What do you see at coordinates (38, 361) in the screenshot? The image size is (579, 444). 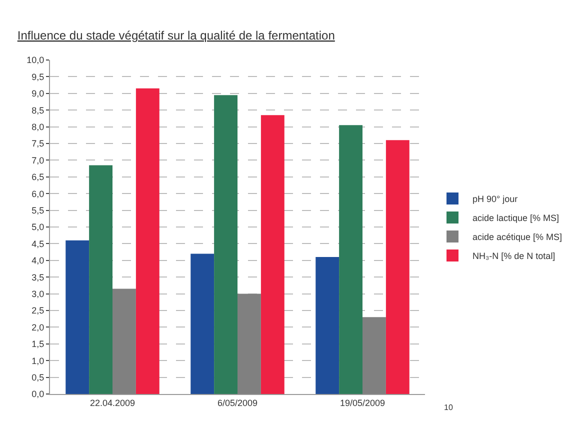 I see `y-tick-label: 1,0` at bounding box center [38, 361].